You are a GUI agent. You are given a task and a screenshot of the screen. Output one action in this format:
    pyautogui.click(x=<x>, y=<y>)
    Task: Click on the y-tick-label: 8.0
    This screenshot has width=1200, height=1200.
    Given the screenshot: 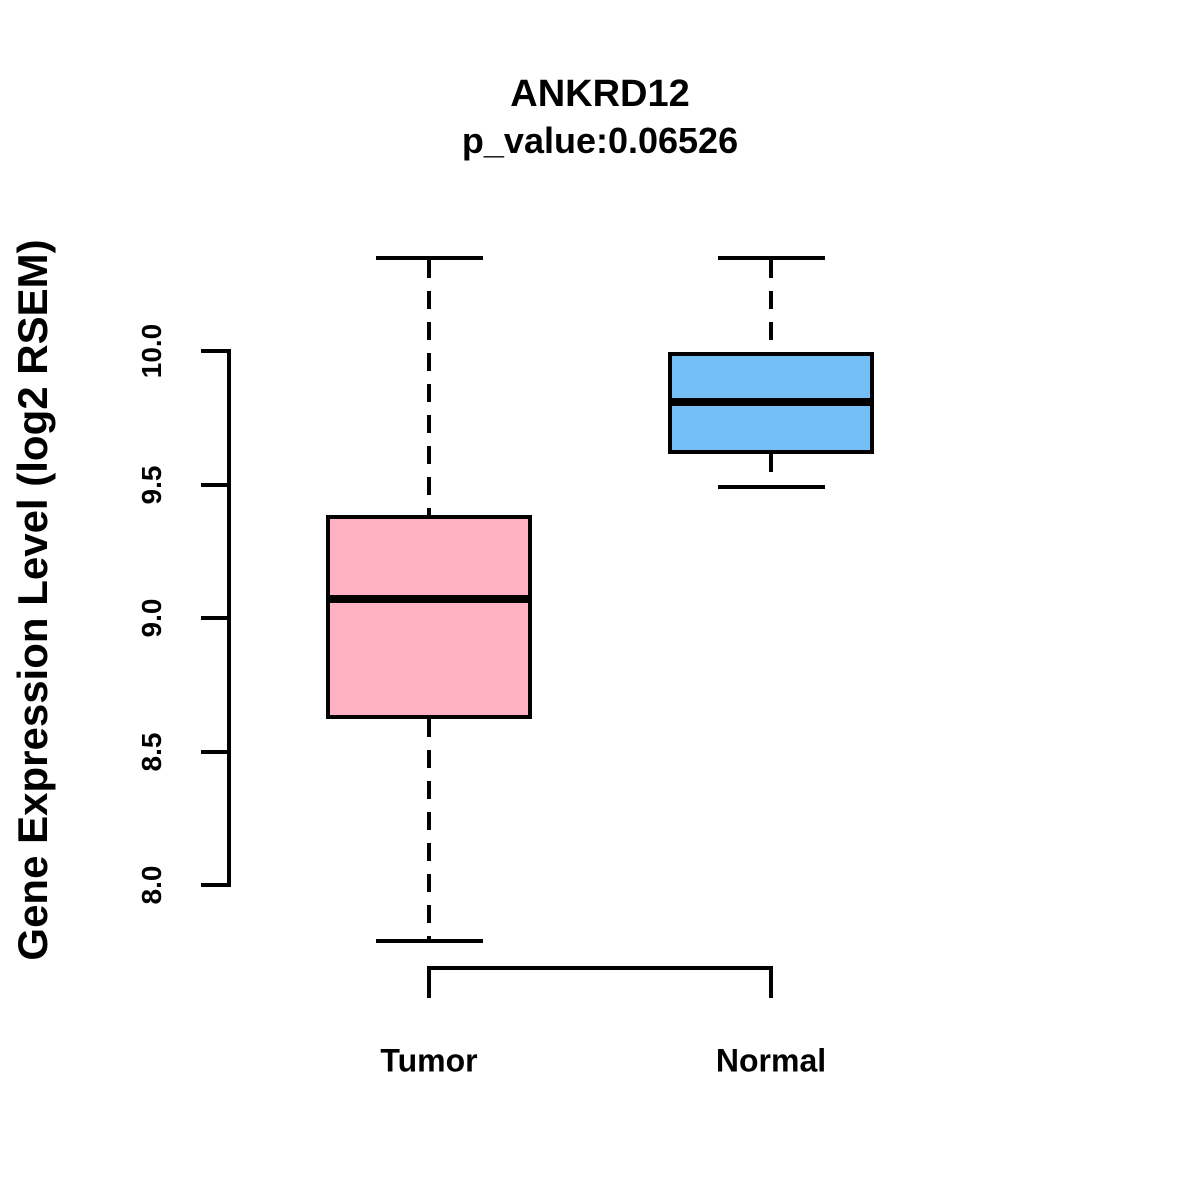 What is the action you would take?
    pyautogui.click(x=151, y=885)
    